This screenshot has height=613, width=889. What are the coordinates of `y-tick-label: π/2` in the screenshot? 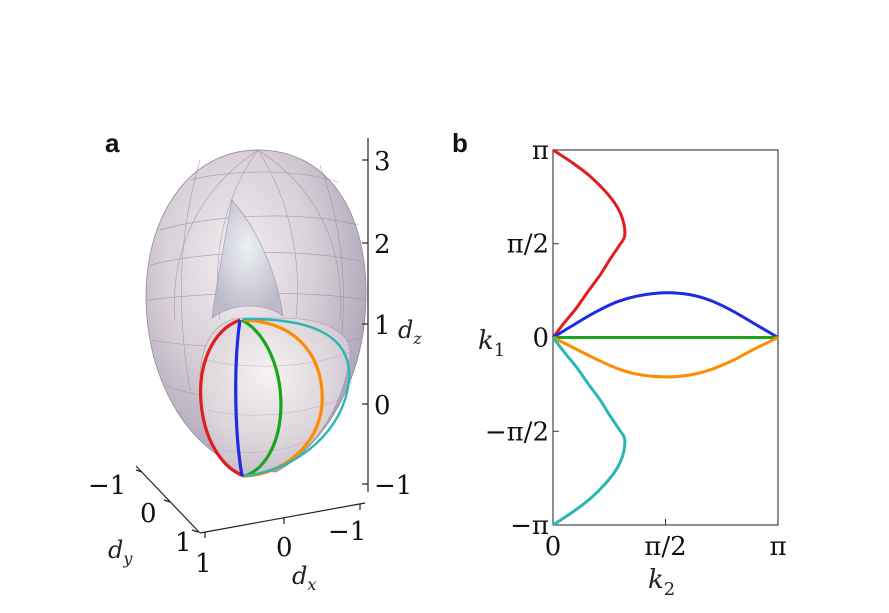 It's located at (528, 245).